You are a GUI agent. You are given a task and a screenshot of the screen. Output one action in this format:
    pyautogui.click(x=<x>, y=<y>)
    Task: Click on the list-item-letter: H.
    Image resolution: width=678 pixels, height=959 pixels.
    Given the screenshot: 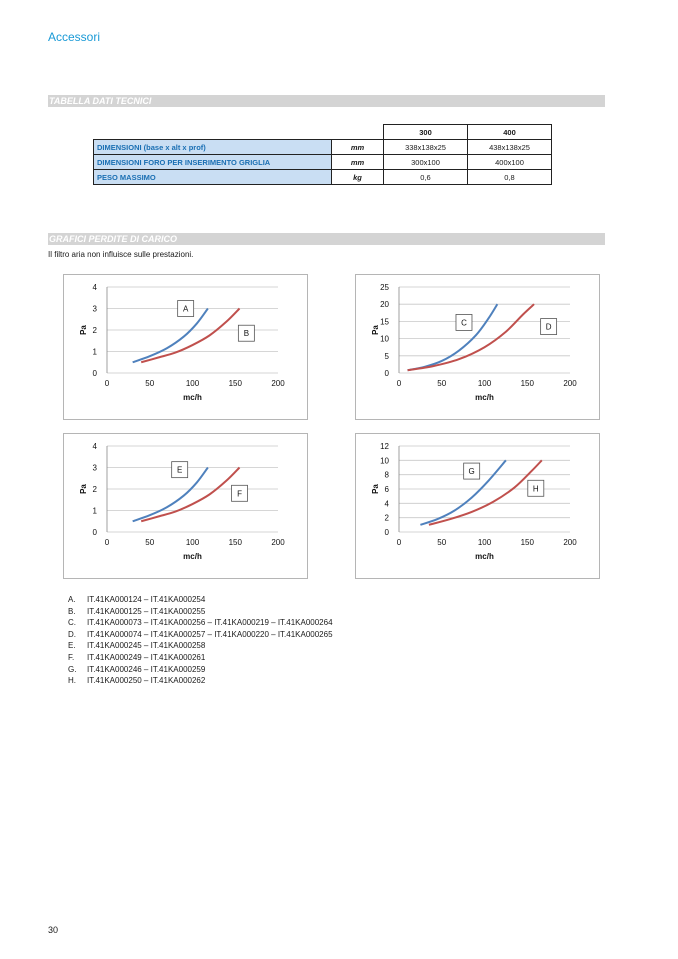 What is the action you would take?
    pyautogui.click(x=72, y=681)
    